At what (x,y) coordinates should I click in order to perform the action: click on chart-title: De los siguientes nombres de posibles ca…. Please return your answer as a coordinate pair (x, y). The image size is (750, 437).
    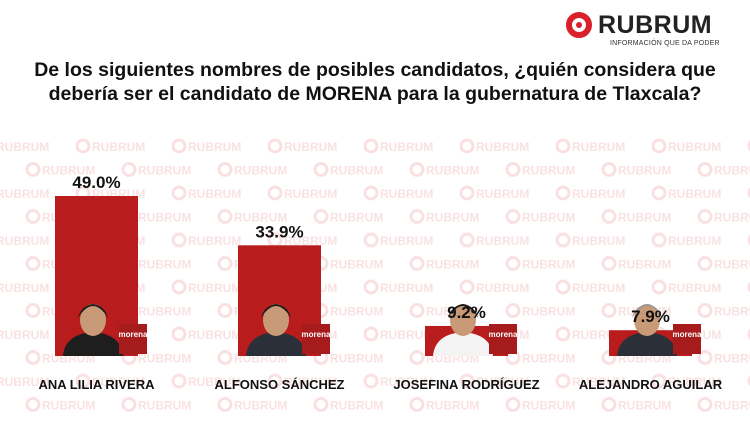
    Looking at the image, I should click on (375, 82).